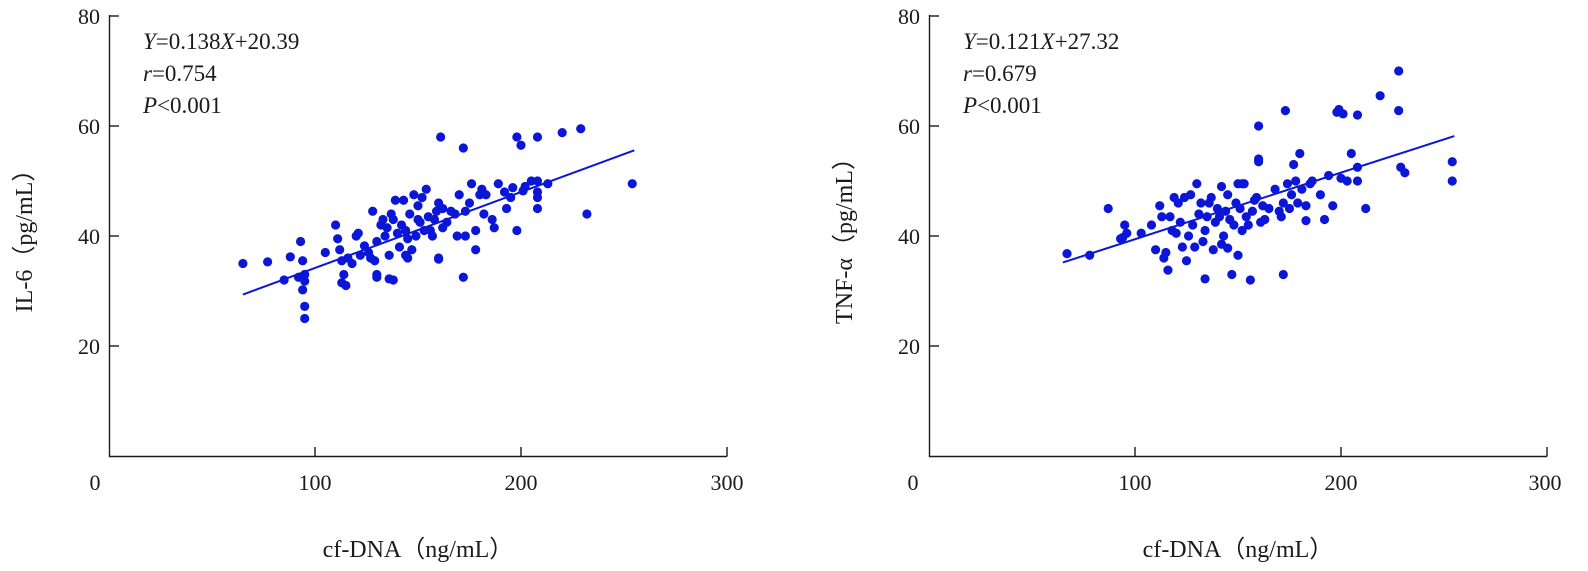 The image size is (1588, 571). Describe the element at coordinates (220, 73) in the screenshot. I see `regression-annotation: Y=0.138X+20.39 r=0.754 P<0.001` at that location.